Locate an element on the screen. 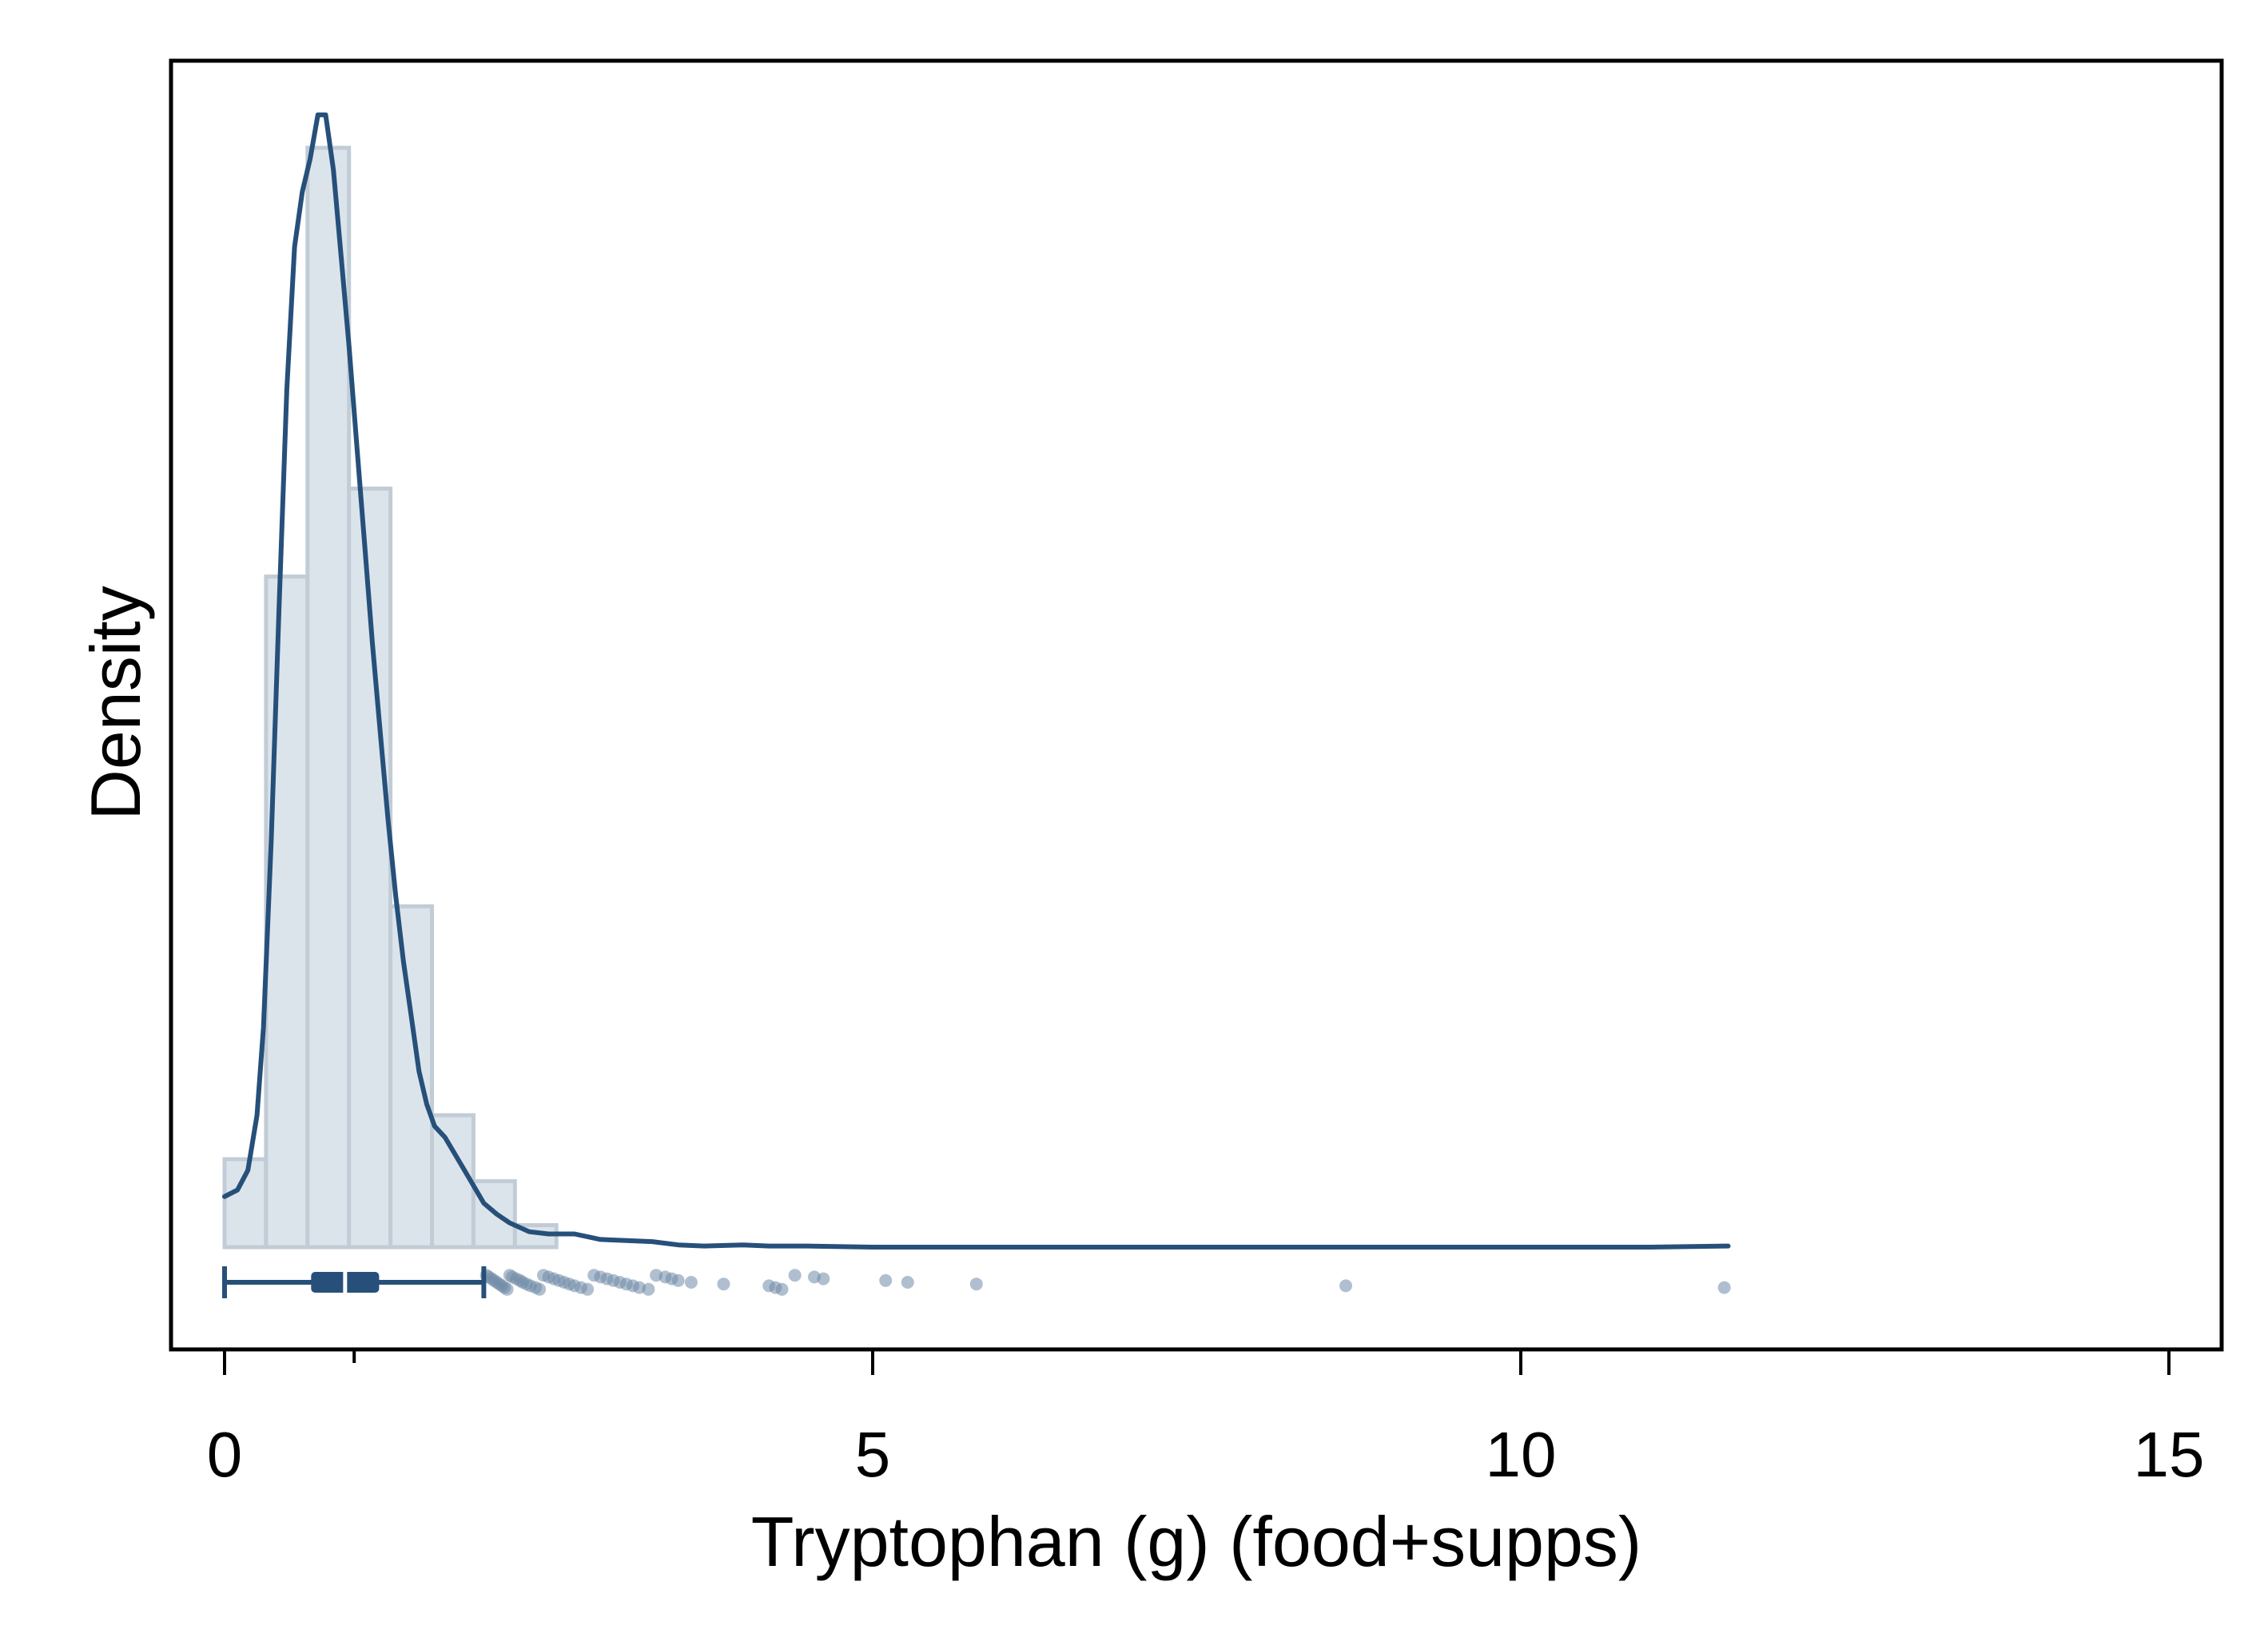  x-tick-label: 5 is located at coordinates (873, 1454).